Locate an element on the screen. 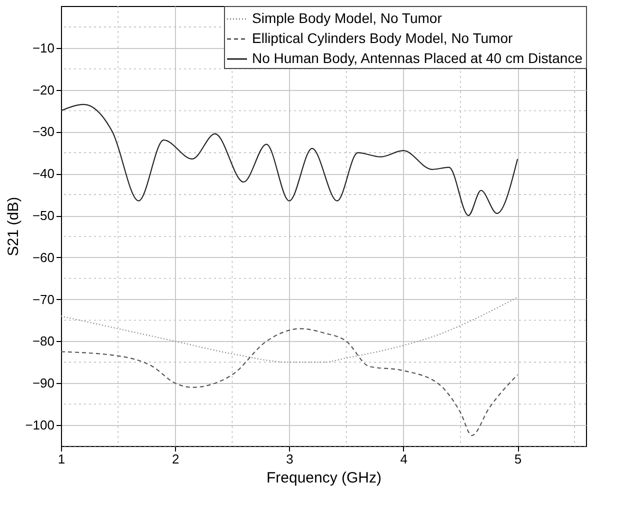 Image resolution: width=642 pixels, height=519 pixels. y-tick-label: −30 is located at coordinates (43, 132).